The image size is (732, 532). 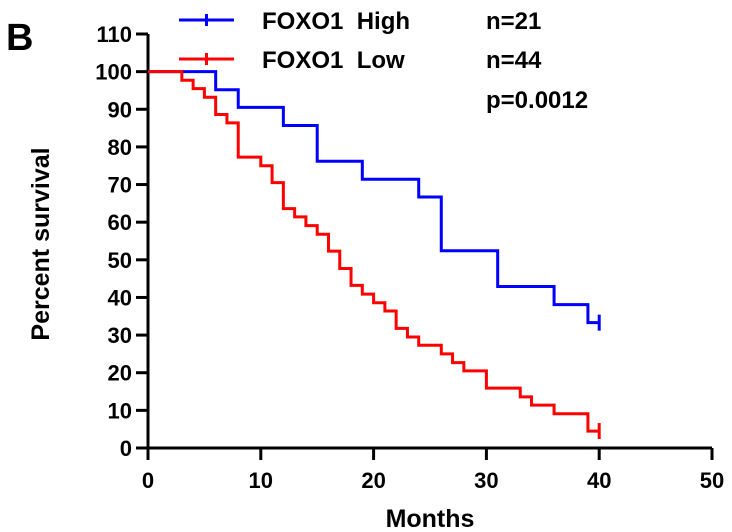 I want to click on y-tick-label: 30, so click(x=120, y=335).